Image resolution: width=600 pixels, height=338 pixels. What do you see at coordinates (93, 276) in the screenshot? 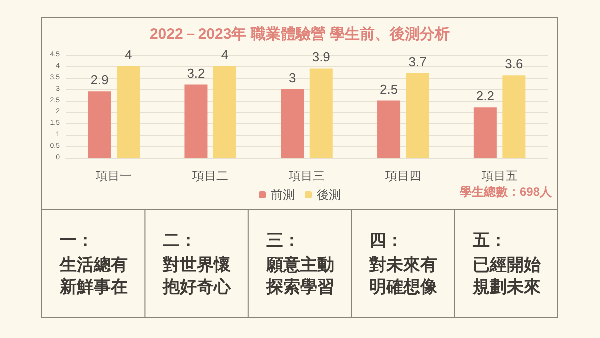
I see `text: 生活總有新鮮事在` at bounding box center [93, 276].